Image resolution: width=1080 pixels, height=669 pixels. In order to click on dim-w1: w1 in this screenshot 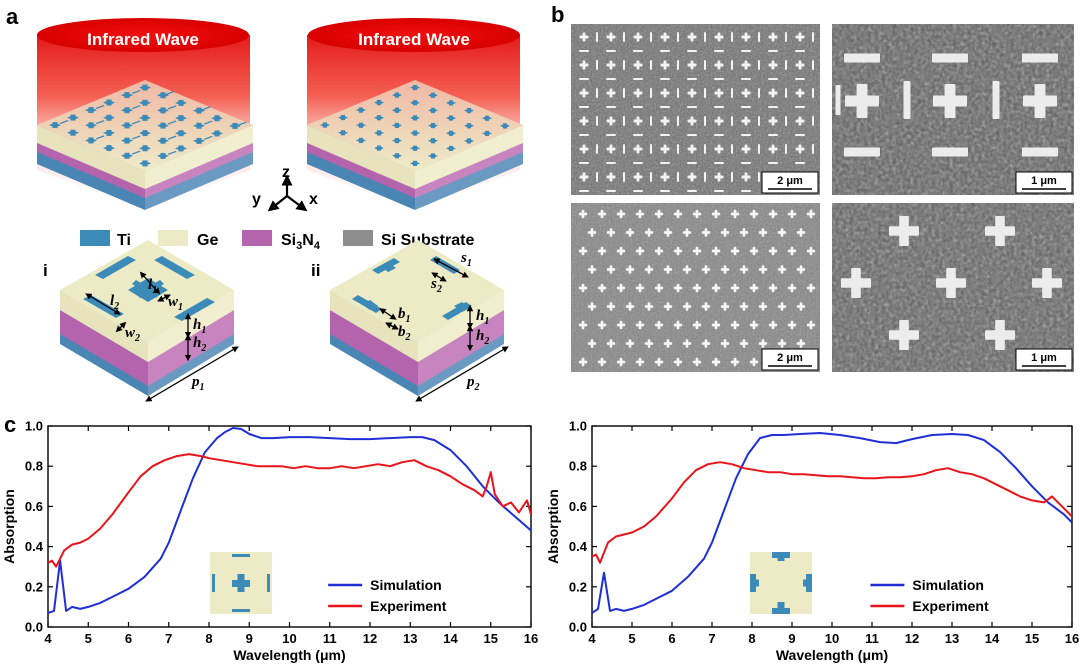, I will do `click(175, 303)`.